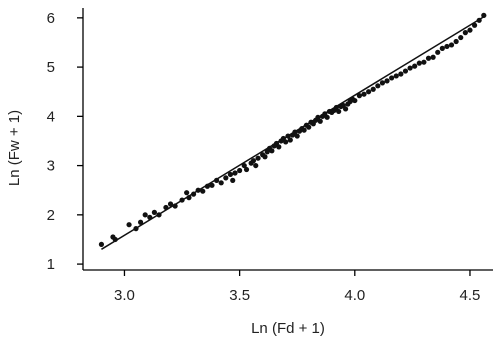 The height and width of the screenshot is (343, 501). What do you see at coordinates (65, 141) in the screenshot?
I see `y-axis-ticks: 1 2 3 4 5 6` at bounding box center [65, 141].